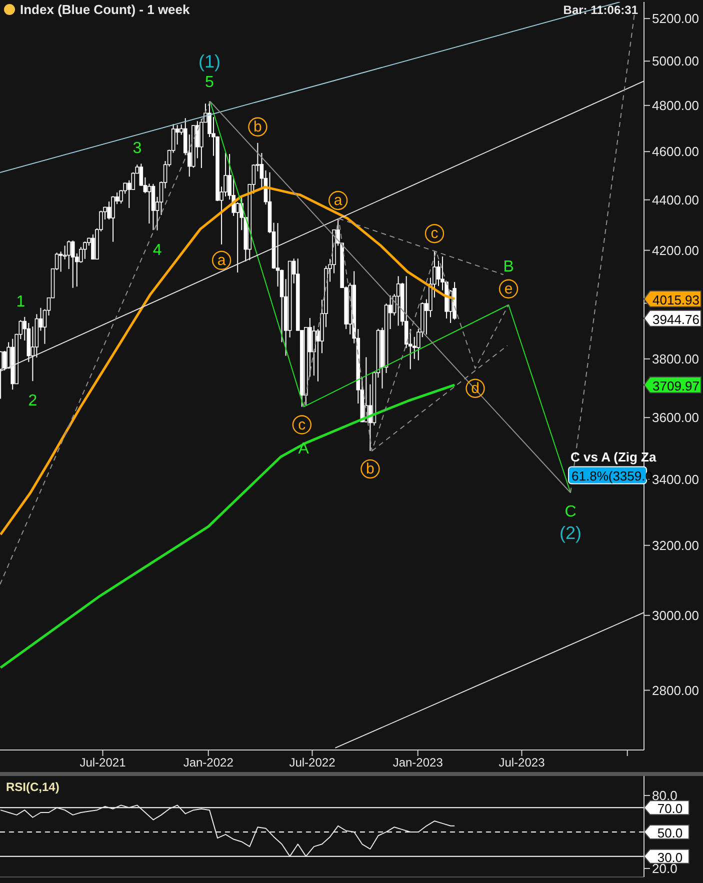  Describe the element at coordinates (665, 796) in the screenshot. I see `y-tick-label: 80.0` at that location.